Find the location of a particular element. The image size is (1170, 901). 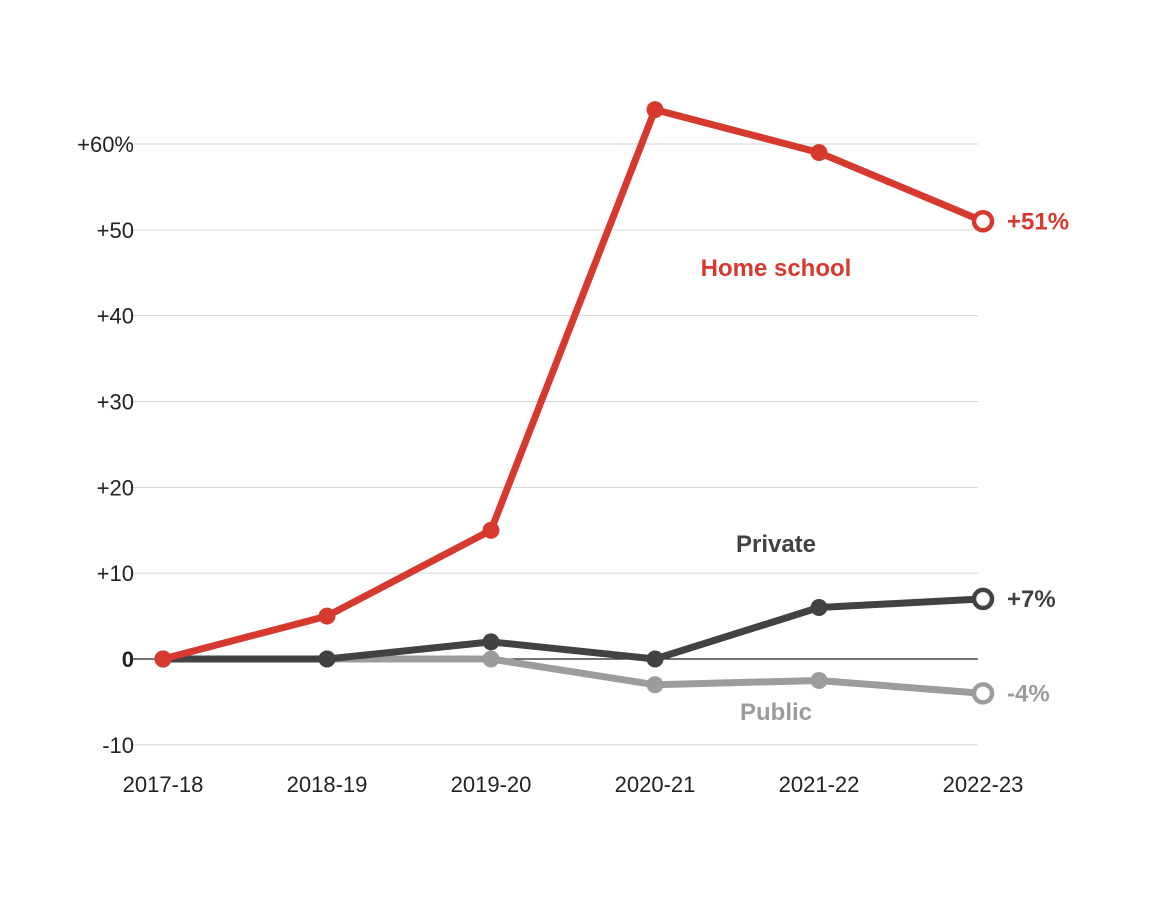

x-tick-label: 2019-20 is located at coordinates (491, 784).